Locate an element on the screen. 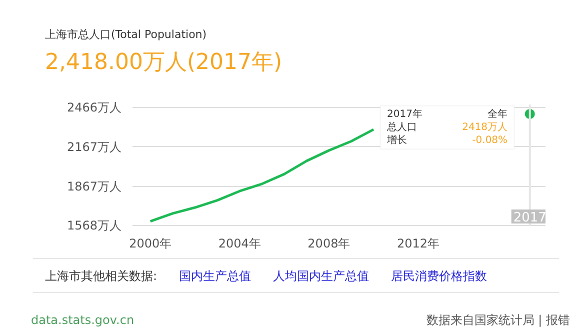  x-tick-label: 2012年 is located at coordinates (418, 243).